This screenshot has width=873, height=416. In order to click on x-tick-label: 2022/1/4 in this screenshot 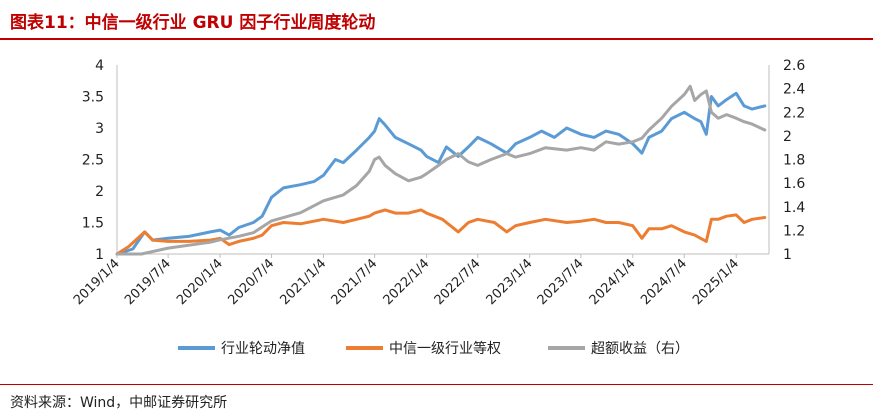, I will do `click(407, 282)`.